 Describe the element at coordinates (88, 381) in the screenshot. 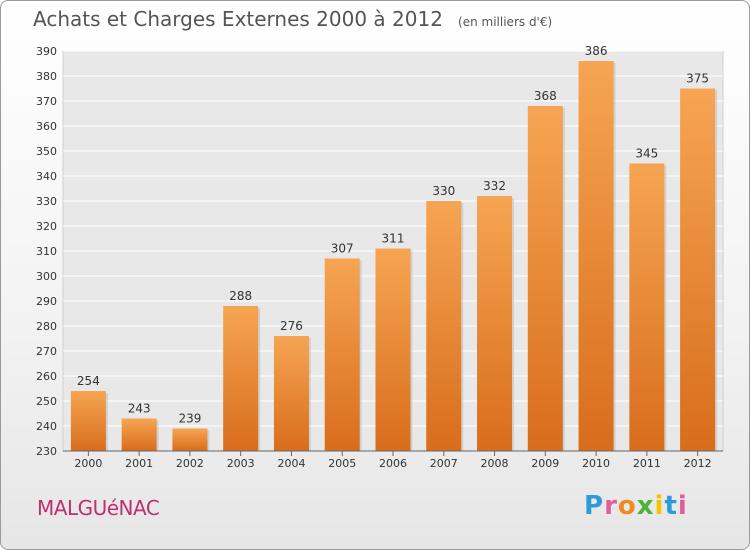

I see `value-label: 254` at that location.